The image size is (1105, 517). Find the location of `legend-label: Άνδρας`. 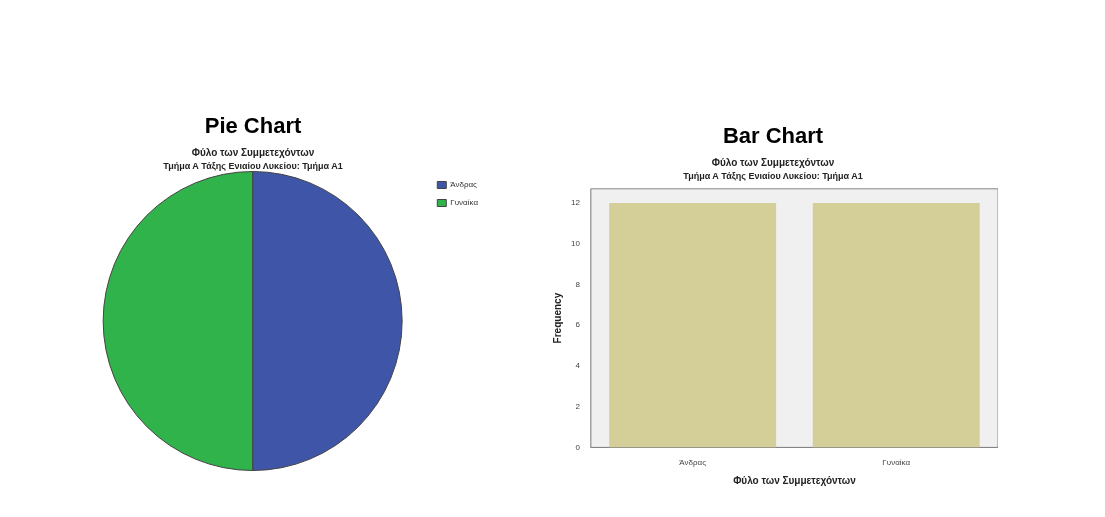

legend-label: Άνδρας is located at coordinates (464, 185).